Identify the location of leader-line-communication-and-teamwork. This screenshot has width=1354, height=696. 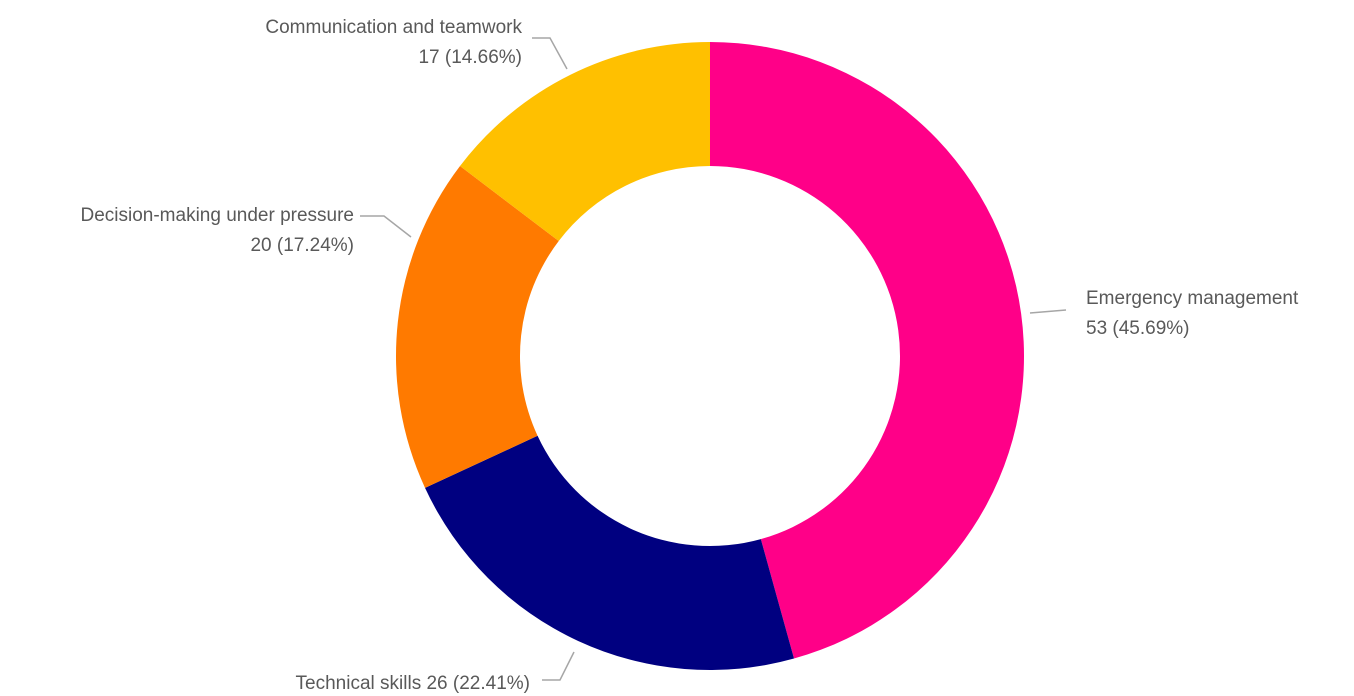
(550, 53).